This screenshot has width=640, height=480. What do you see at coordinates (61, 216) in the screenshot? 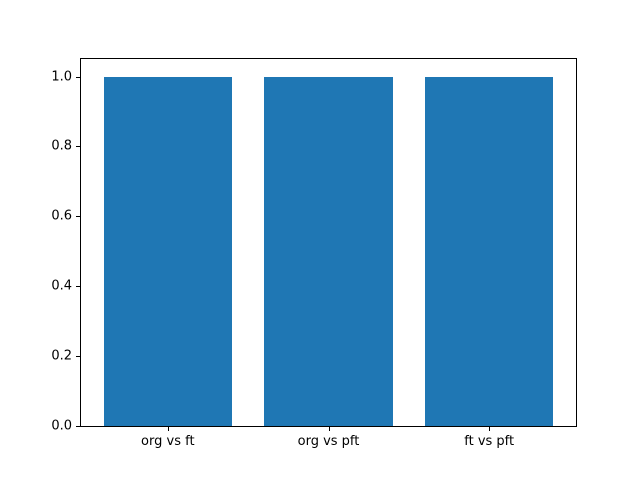
I see `y-tick-label: 0.6` at bounding box center [61, 216].